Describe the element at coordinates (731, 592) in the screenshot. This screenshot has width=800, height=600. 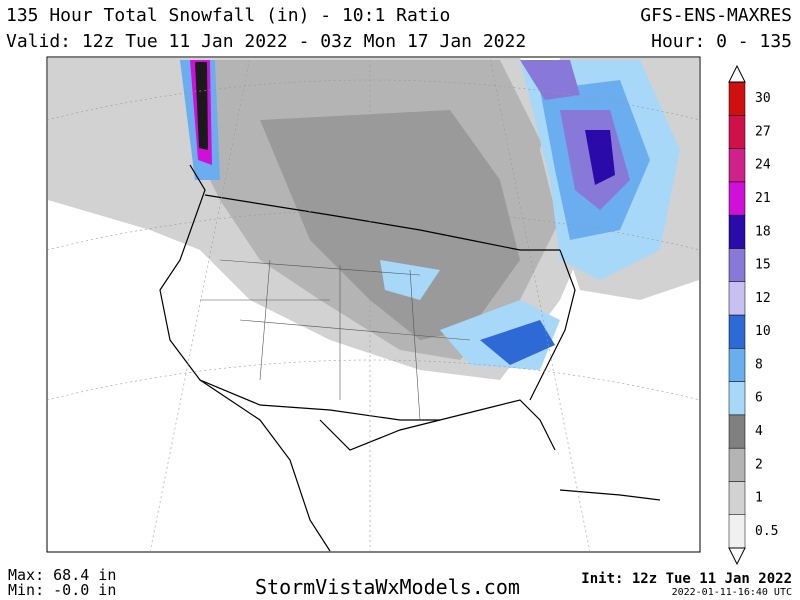
I see `timestamp: 2022-01-11-16:40 UTC` at that location.